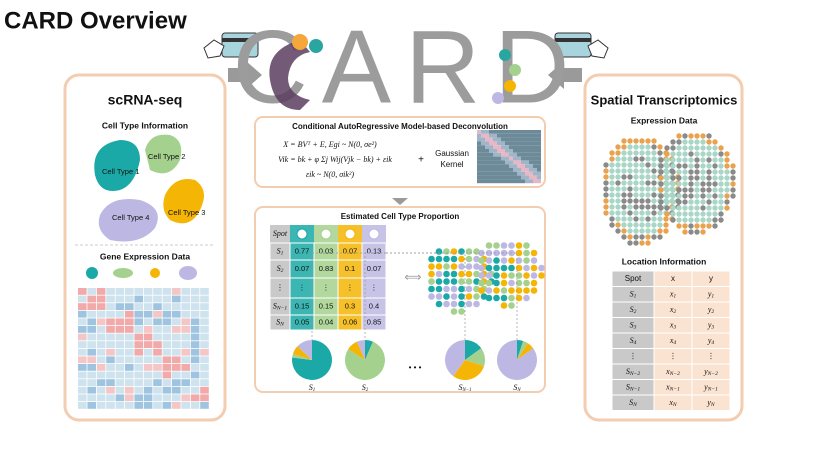 Image resolution: width=822 pixels, height=459 pixels. I want to click on equation: Vik = bk + φ Σj Wij(Vjk − bk) + εik, so click(335, 159).